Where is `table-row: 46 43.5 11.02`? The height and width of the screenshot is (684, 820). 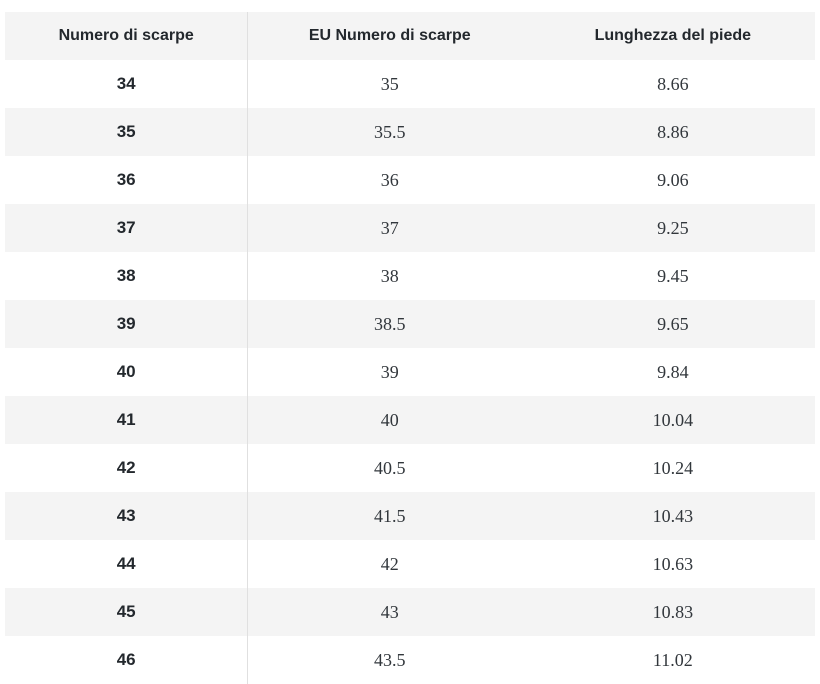
table-row: 46 43.5 11.02 is located at coordinates (410, 660).